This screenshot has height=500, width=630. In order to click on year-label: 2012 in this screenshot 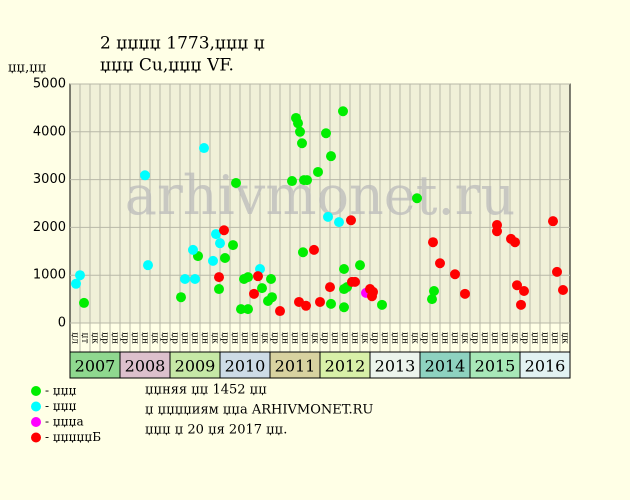, I will do `click(345, 366)`.